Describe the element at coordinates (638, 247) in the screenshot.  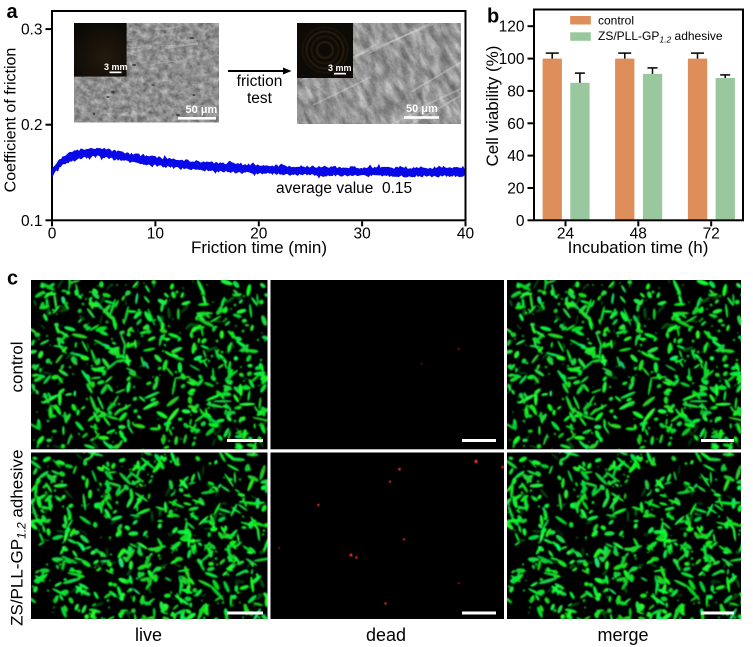
I see `svg-text: Incubation time (h)` at that location.